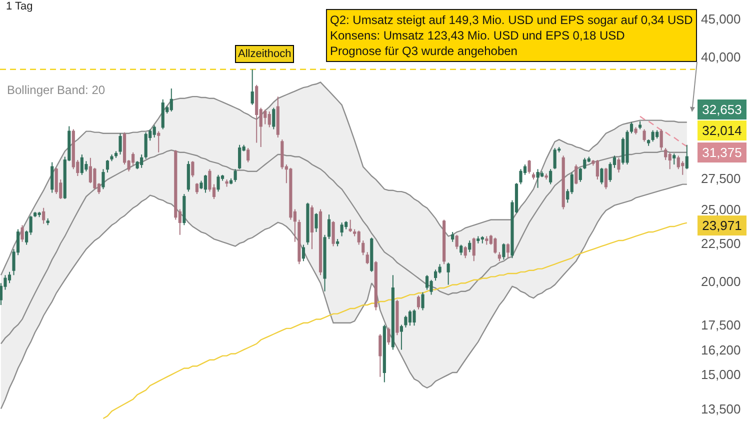 This screenshot has width=750, height=421. Describe the element at coordinates (722, 225) in the screenshot. I see `data-label: 23,971` at that location.